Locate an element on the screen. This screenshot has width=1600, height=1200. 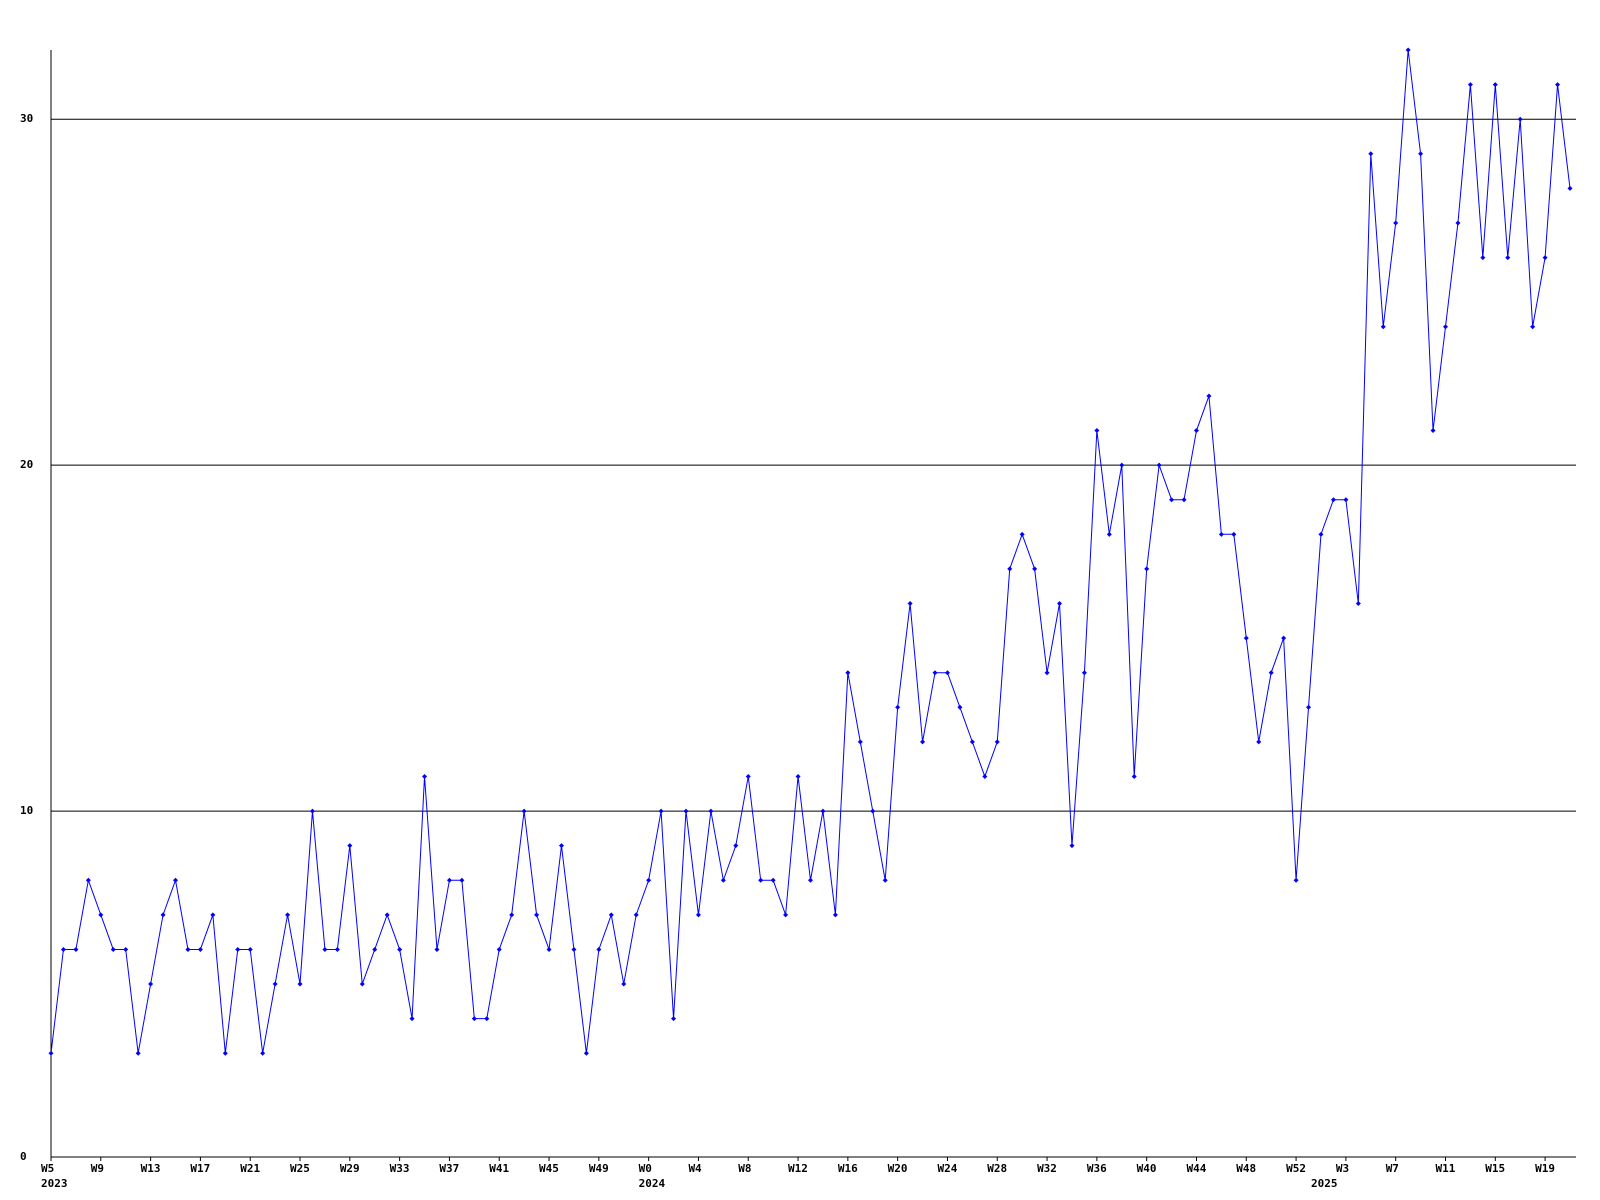
x-tick-label: W7 is located at coordinates (1392, 1168).